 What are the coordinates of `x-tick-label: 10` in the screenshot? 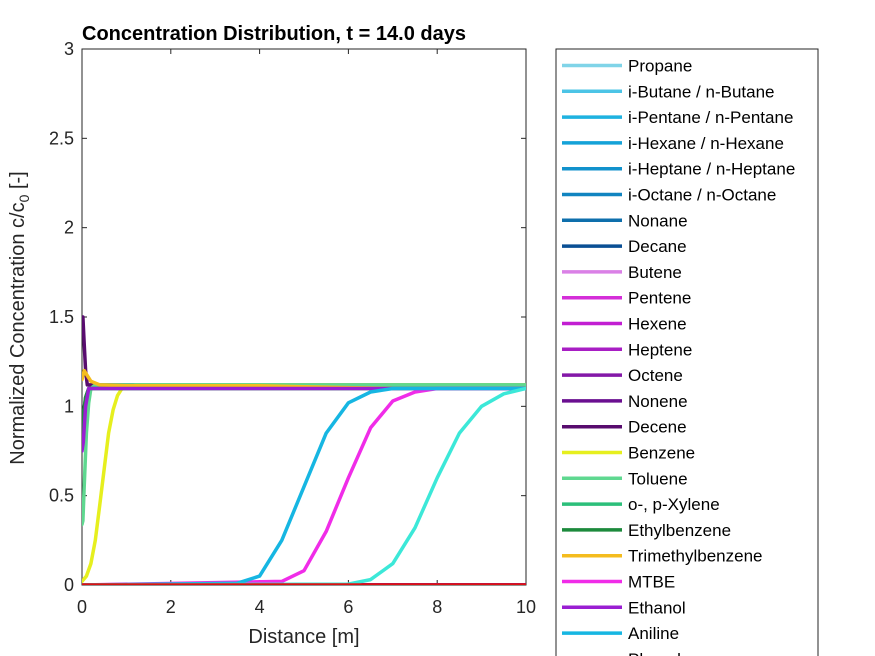 It's located at (526, 607).